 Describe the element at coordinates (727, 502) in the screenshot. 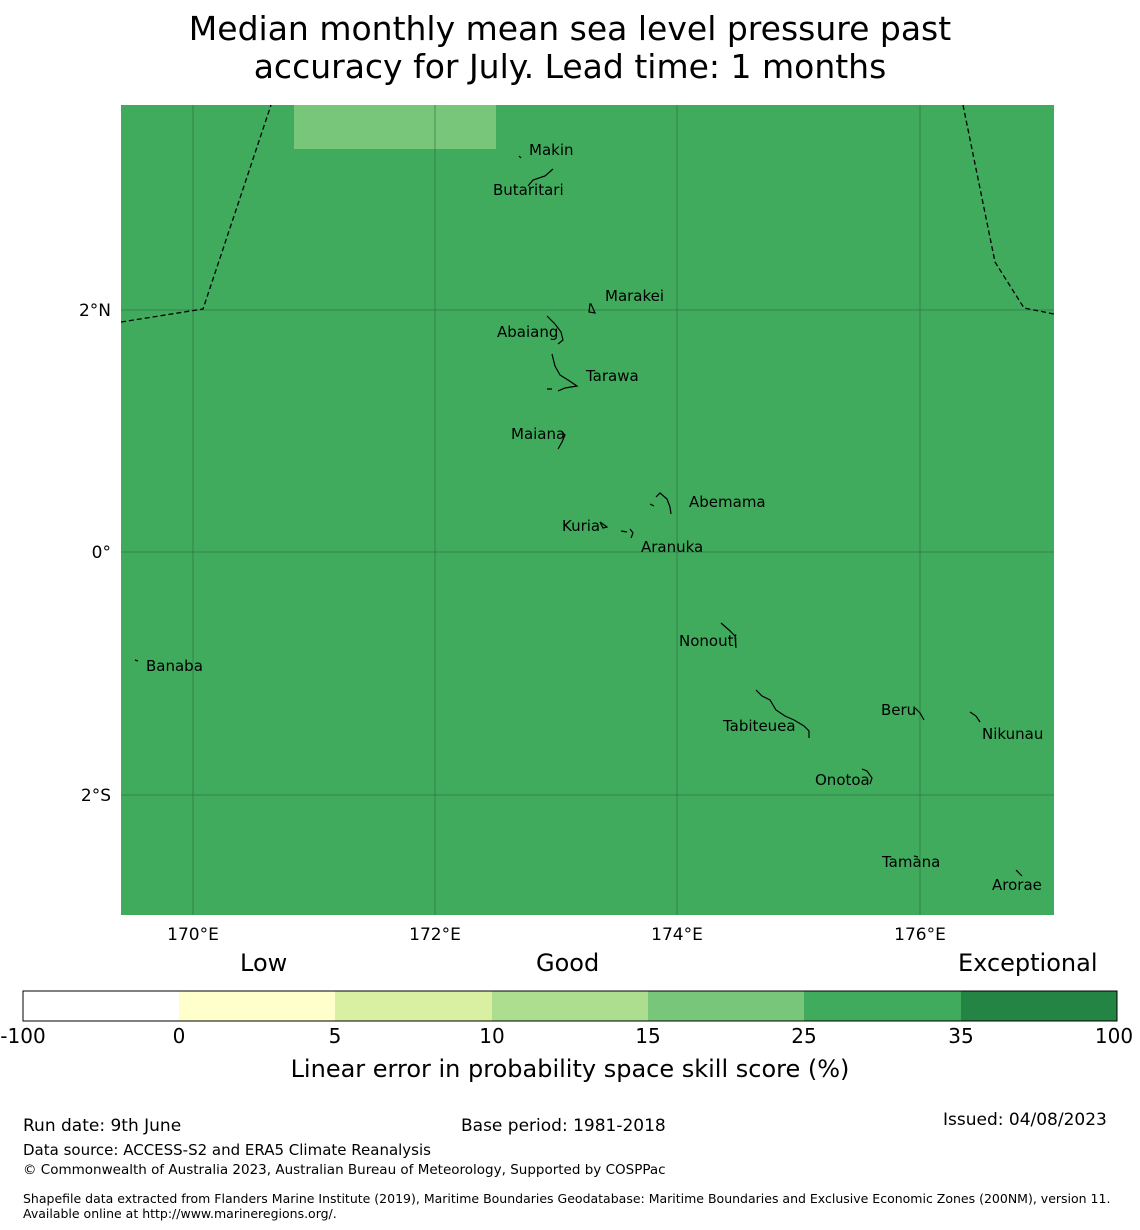

I see `island-label: Abemama` at that location.